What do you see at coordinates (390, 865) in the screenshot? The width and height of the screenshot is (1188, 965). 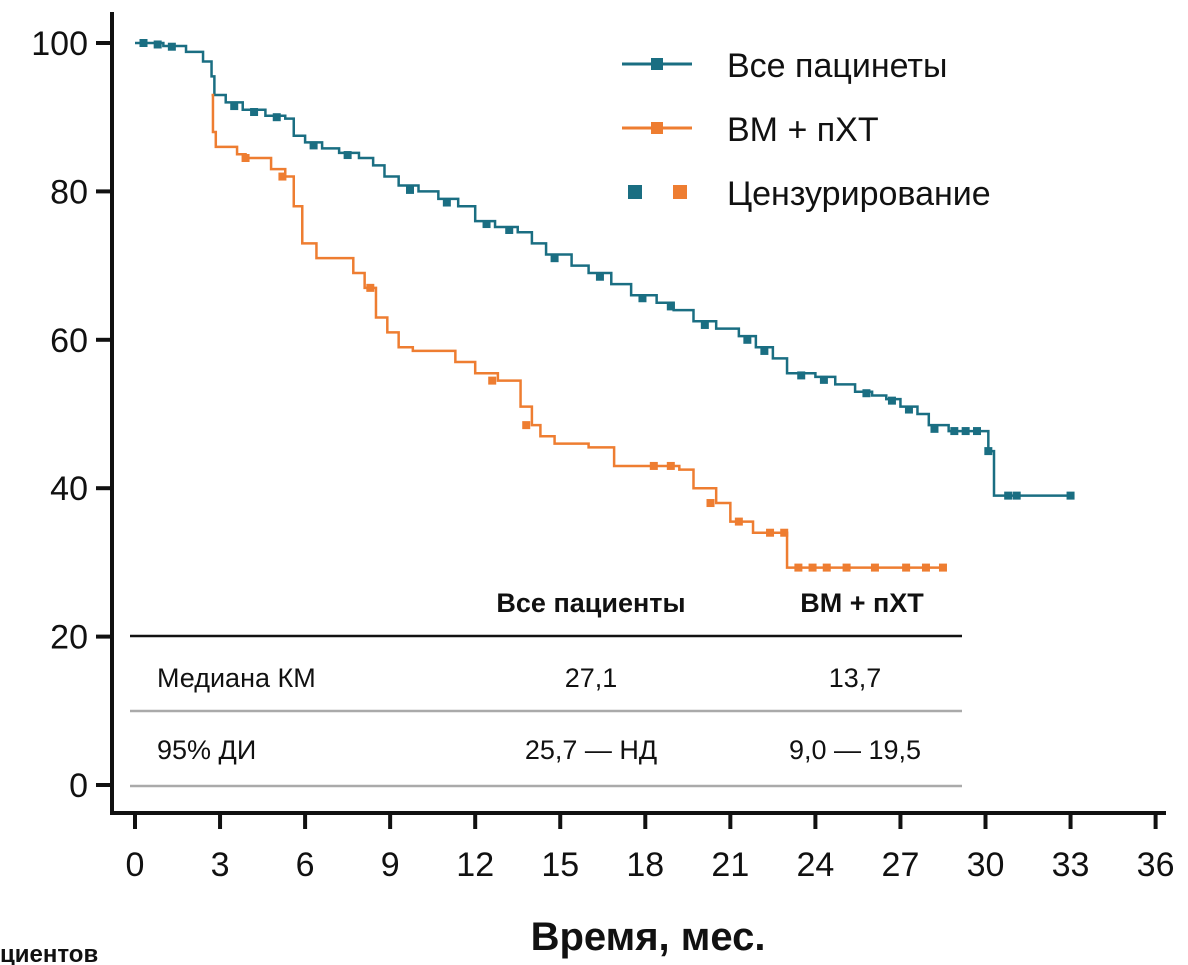 I see `x-tick-label: 9` at bounding box center [390, 865].